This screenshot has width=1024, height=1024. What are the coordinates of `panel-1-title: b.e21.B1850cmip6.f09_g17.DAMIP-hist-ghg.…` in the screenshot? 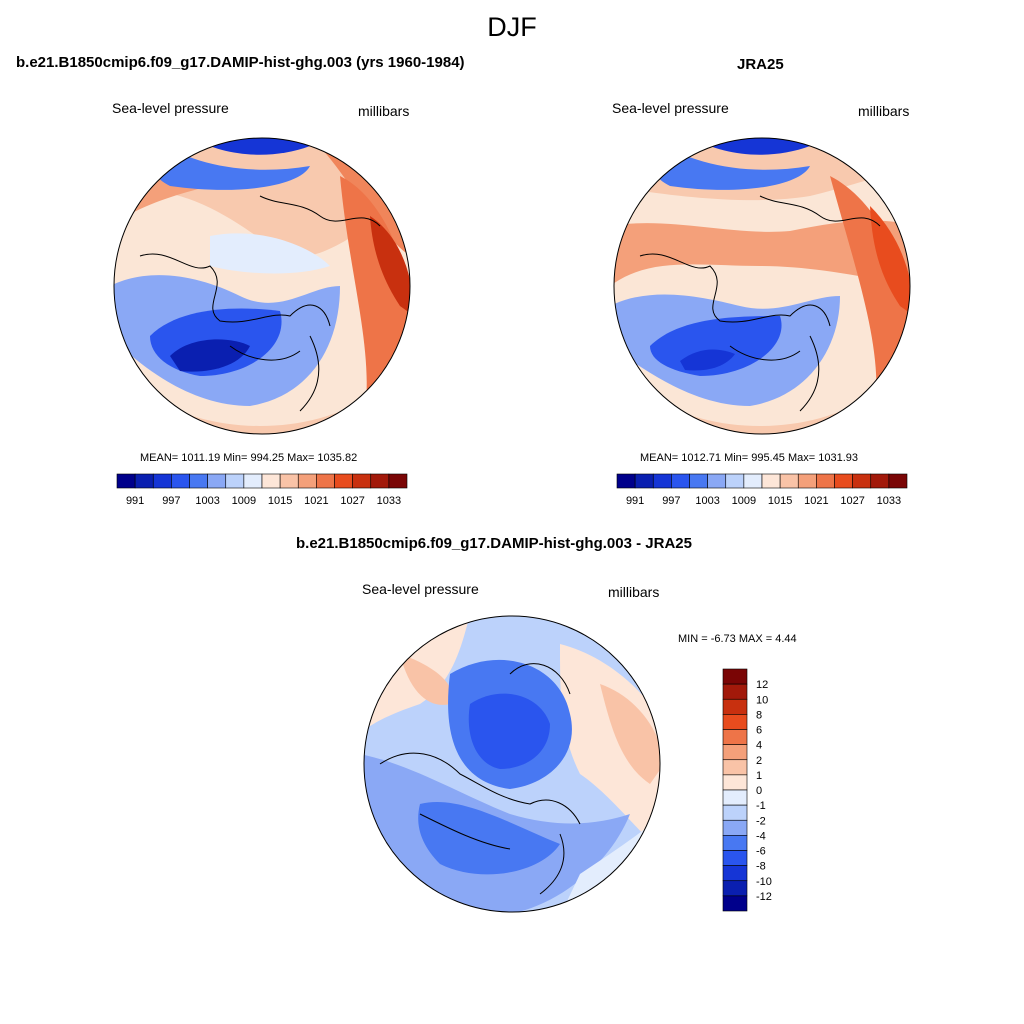 It's located at (240, 62).